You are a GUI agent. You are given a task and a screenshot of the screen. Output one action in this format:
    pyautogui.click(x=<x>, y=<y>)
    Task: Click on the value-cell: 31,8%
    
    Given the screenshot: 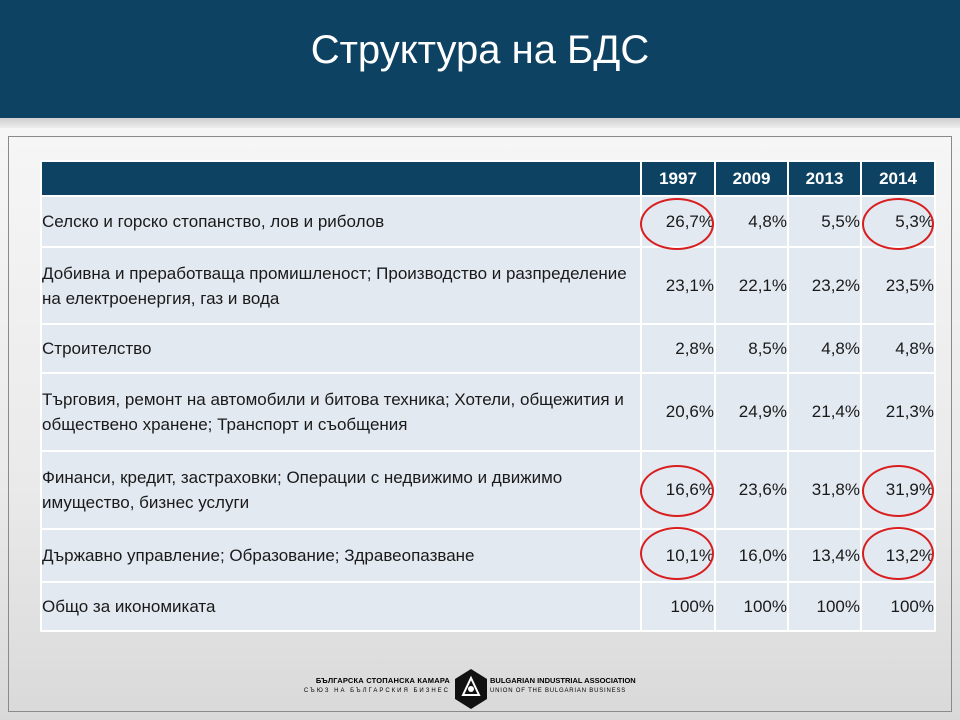 What is the action you would take?
    pyautogui.click(x=824, y=490)
    